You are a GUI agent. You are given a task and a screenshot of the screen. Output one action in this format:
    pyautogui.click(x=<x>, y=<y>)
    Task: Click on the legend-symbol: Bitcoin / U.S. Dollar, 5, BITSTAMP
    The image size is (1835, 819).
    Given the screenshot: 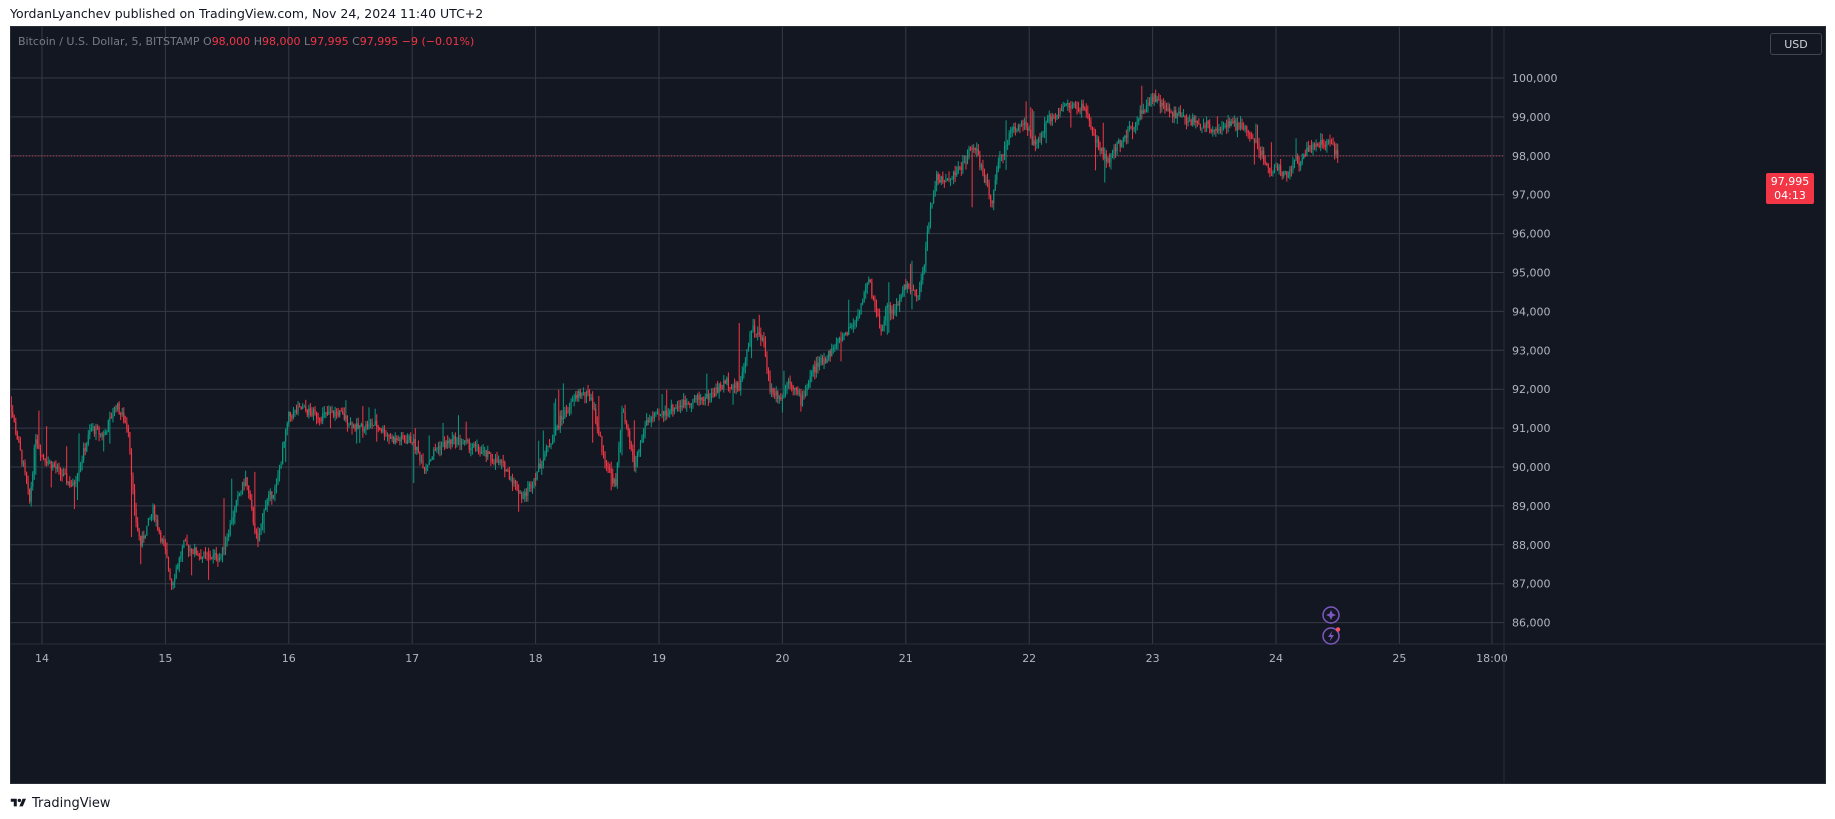 What is the action you would take?
    pyautogui.click(x=109, y=41)
    